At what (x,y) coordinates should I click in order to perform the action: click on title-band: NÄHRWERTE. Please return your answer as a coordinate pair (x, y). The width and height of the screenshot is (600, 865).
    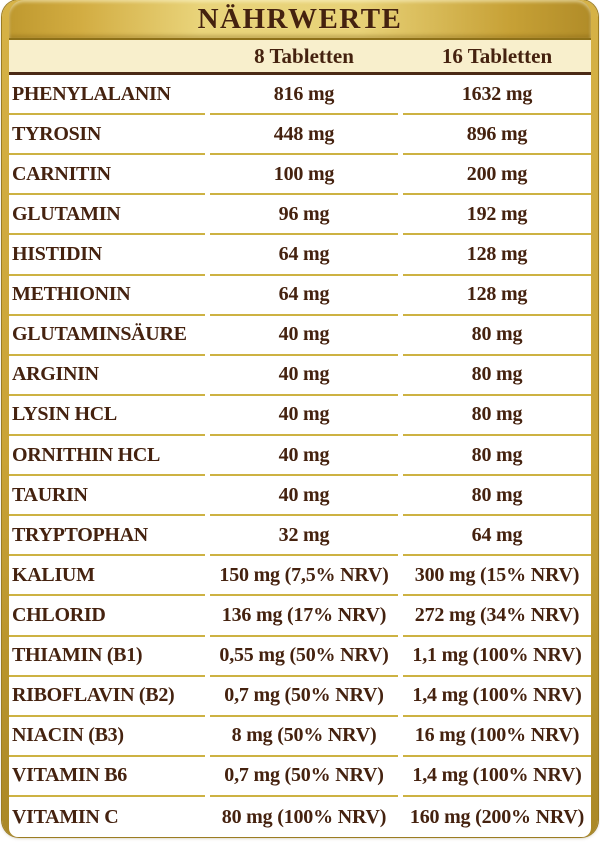
    Looking at the image, I should click on (300, 20).